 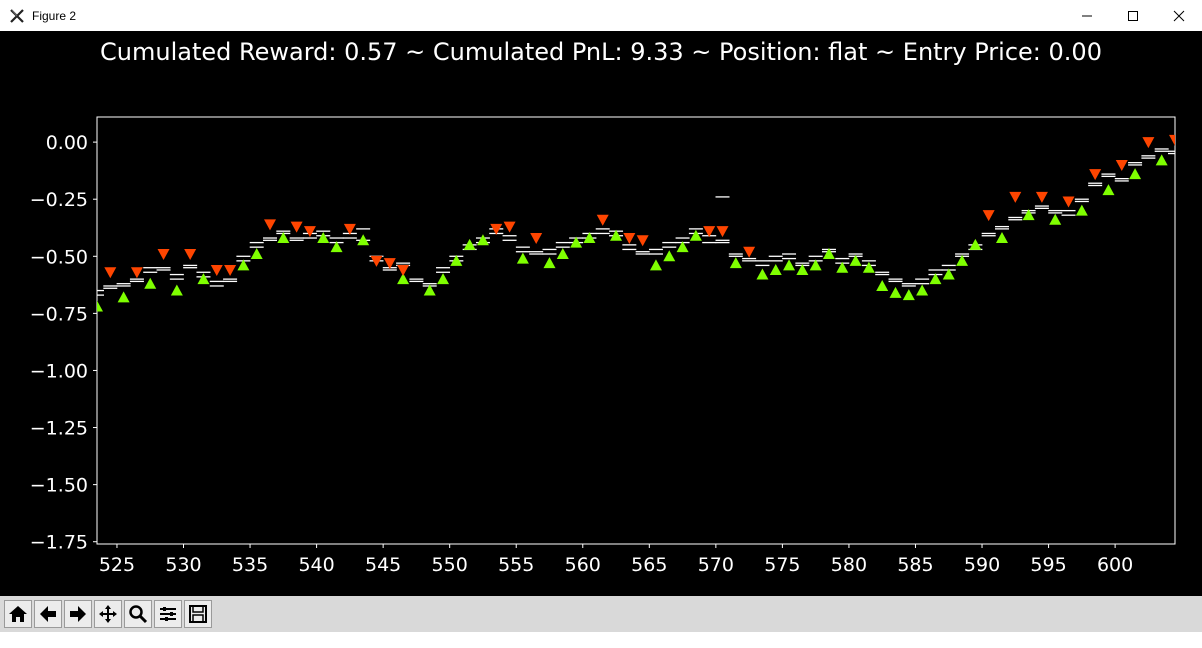 I want to click on zoom-button, so click(x=138, y=614).